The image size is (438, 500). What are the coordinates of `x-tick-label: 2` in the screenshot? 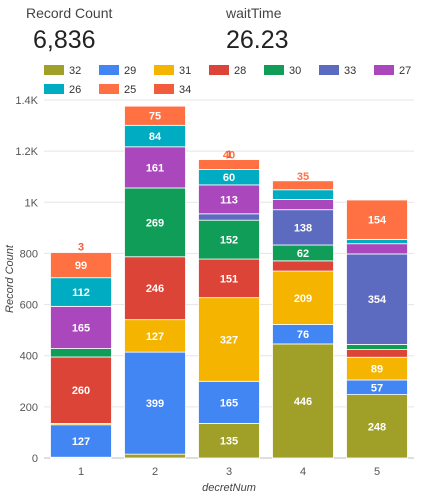 It's located at (155, 472).